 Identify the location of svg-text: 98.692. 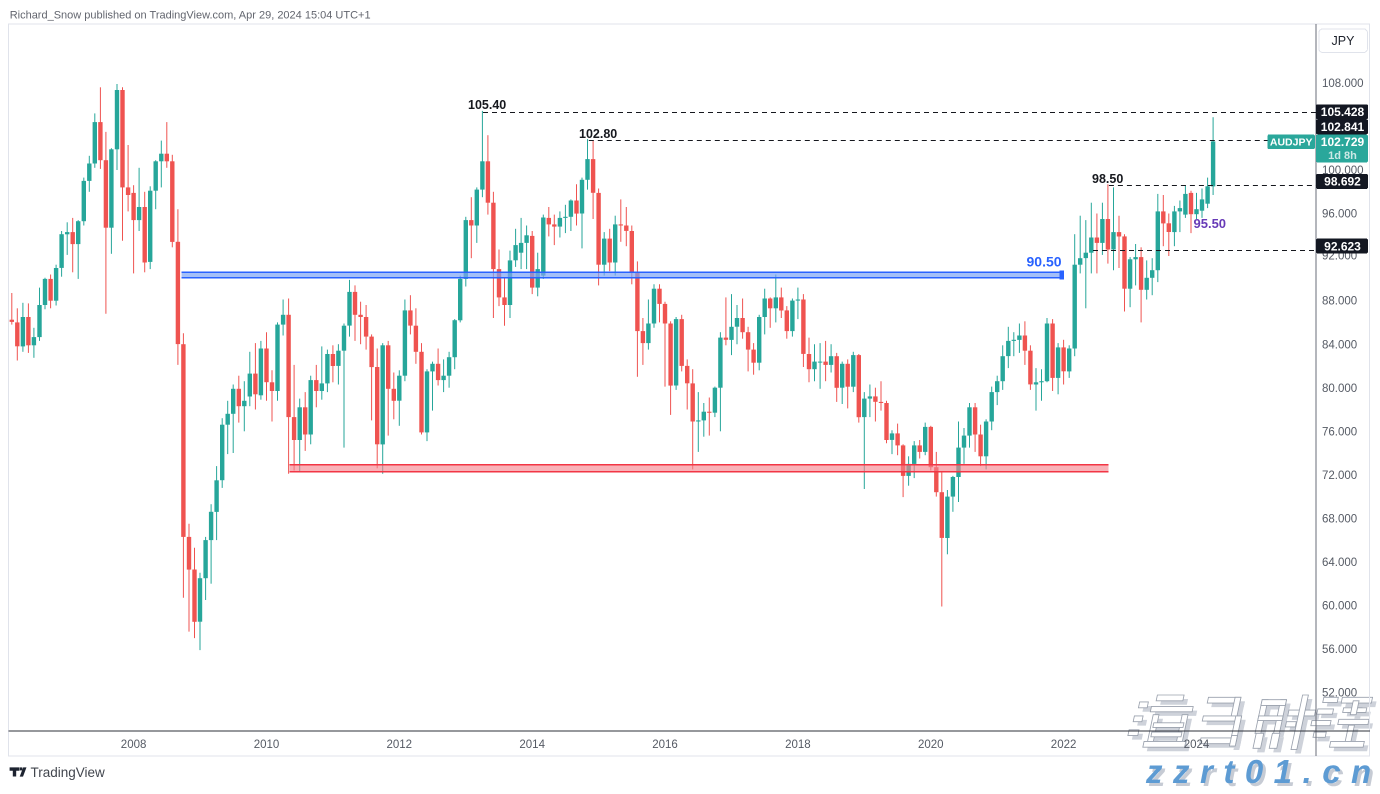
(1342, 182).